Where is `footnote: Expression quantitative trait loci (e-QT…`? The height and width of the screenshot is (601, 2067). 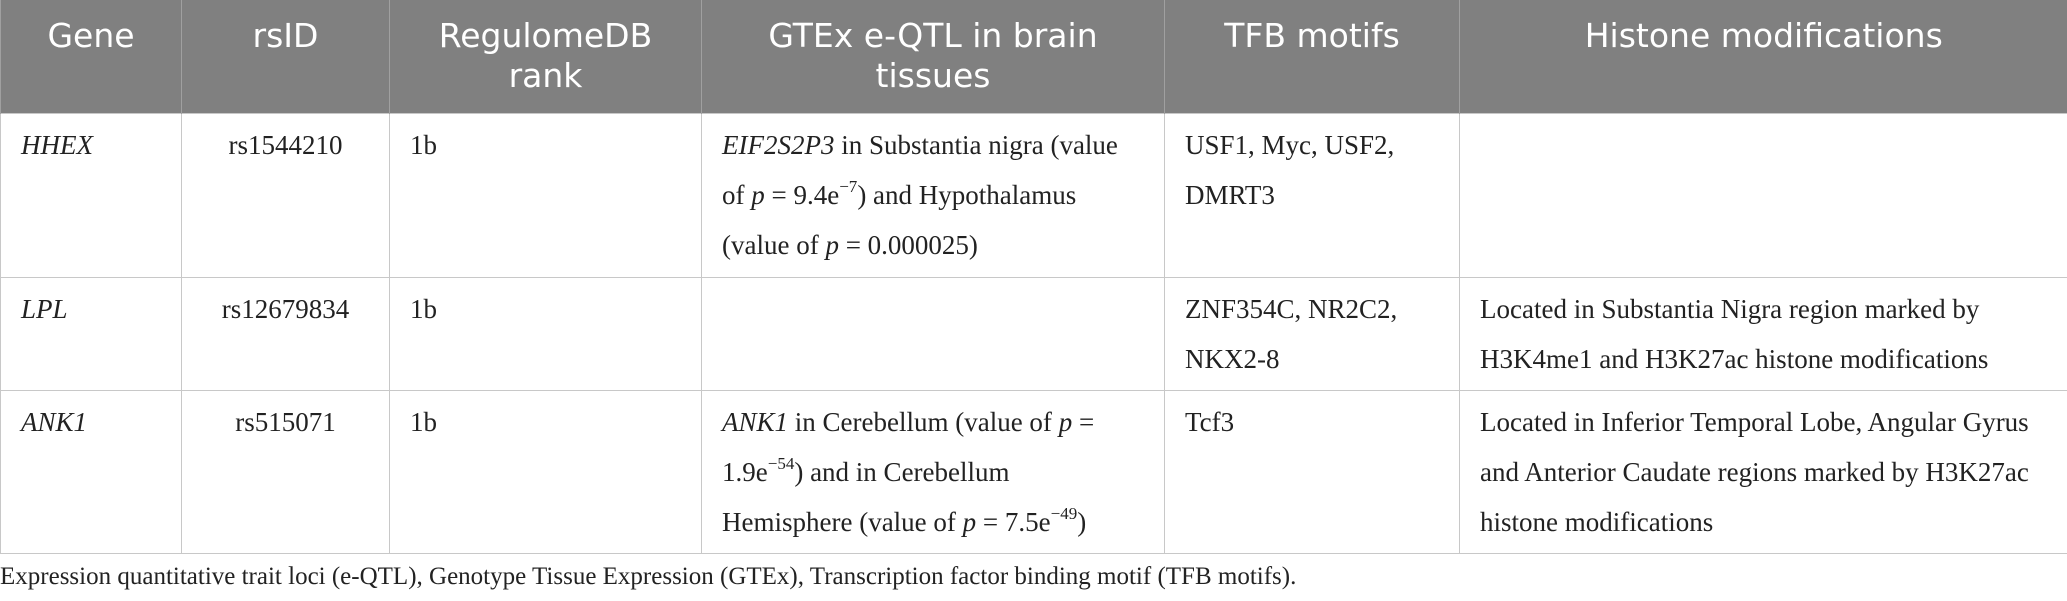 footnote: Expression quantitative trait loci (e-QT… is located at coordinates (648, 576).